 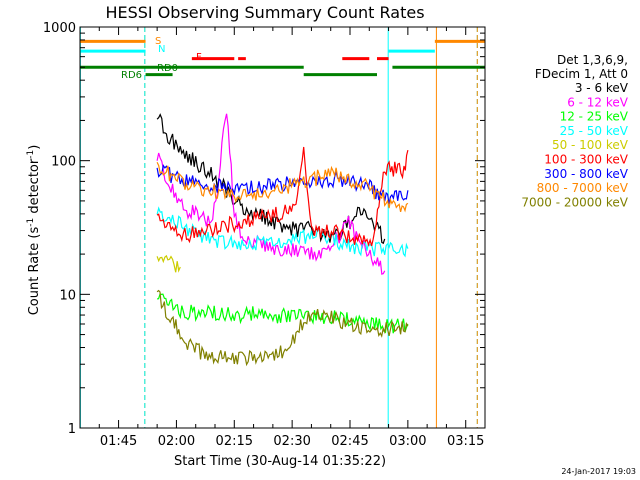 What do you see at coordinates (598, 471) in the screenshot?
I see `timestamp: 24-Jan-2017 19:03` at bounding box center [598, 471].